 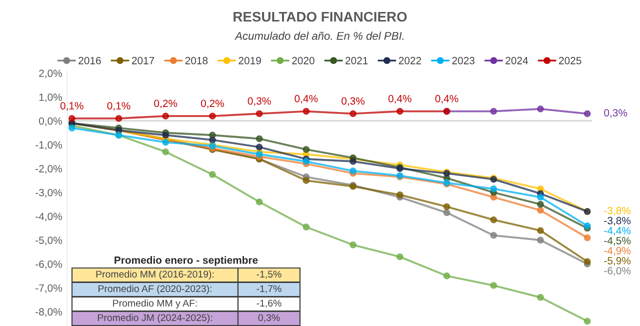 I want to click on data-label: -4,5%, so click(x=617, y=241).